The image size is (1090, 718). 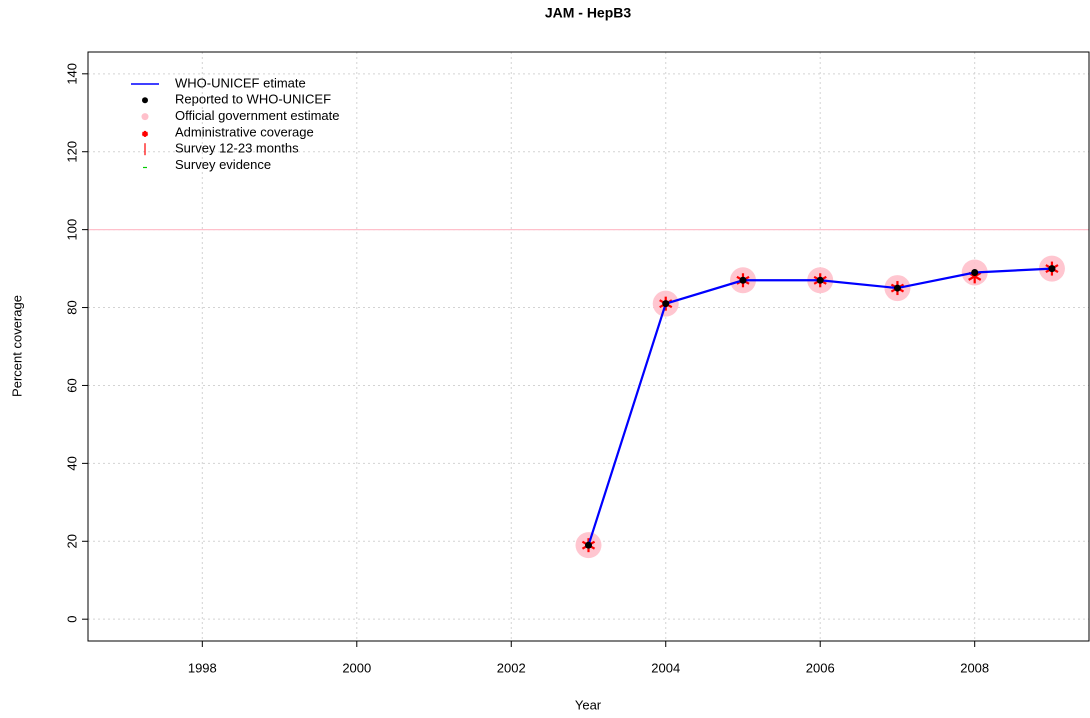 What do you see at coordinates (356, 667) in the screenshot?
I see `x-tick-label: 2000` at bounding box center [356, 667].